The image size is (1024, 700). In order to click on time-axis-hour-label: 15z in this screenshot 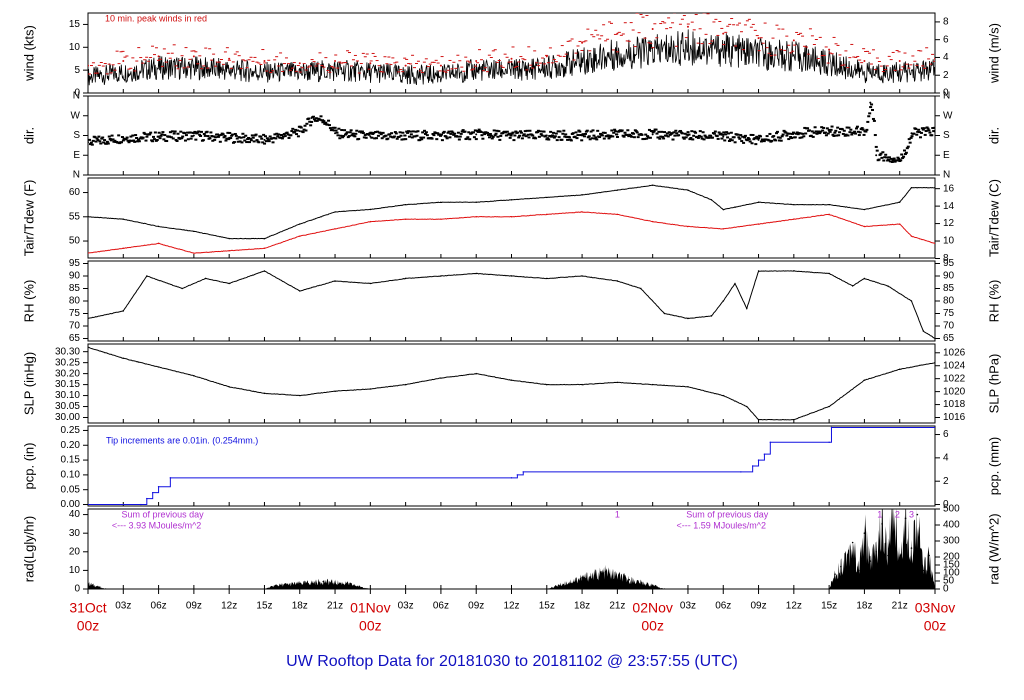, I will do `click(264, 606)`.